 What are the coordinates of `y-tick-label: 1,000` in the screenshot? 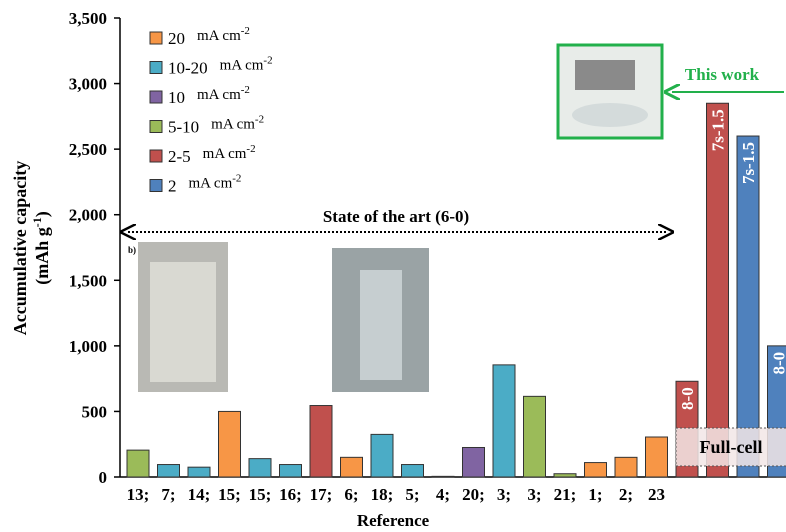 It's located at (88, 346).